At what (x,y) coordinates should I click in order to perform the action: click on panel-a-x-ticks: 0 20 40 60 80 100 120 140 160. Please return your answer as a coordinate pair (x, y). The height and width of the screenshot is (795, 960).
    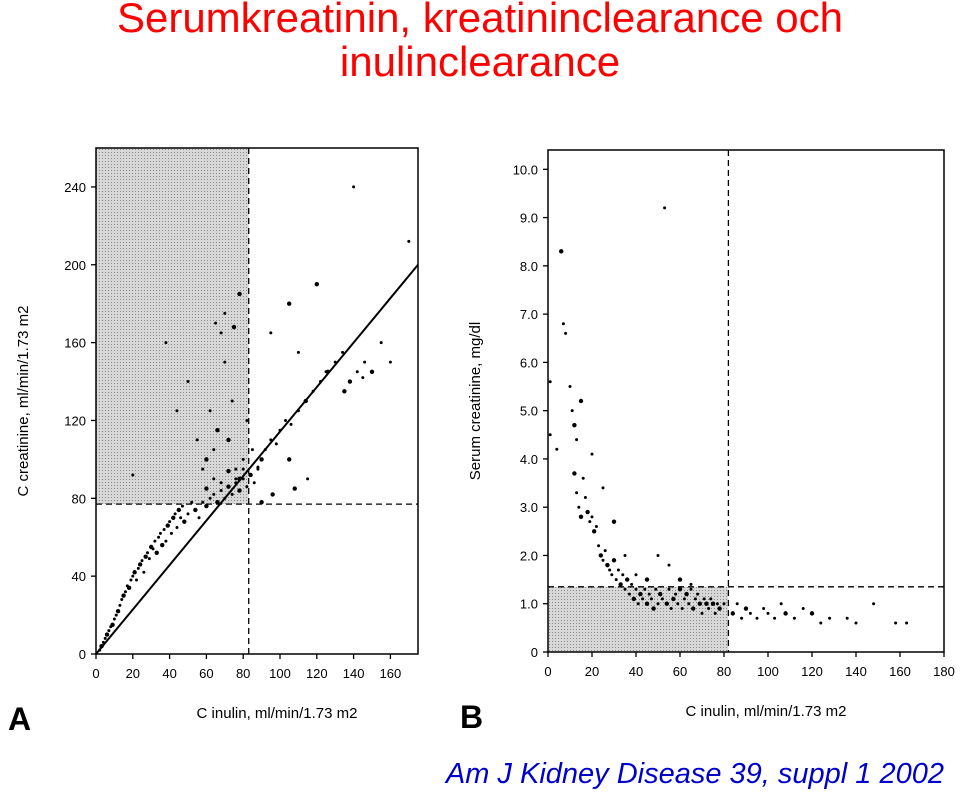
    Looking at the image, I should click on (246, 667).